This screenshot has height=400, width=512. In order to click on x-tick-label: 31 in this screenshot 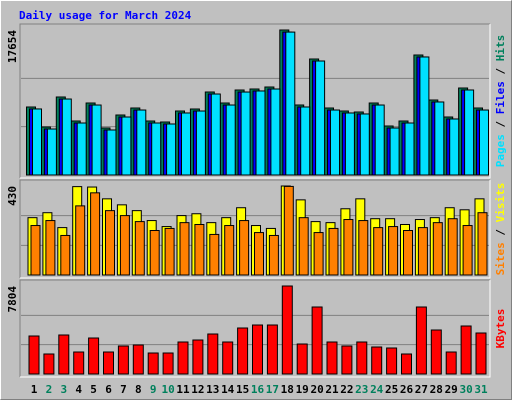, I will do `click(481, 389)`.